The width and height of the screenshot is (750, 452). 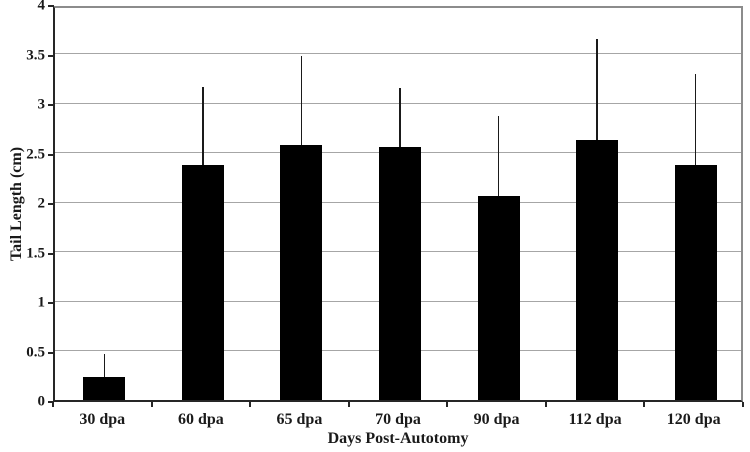 I want to click on x-tick-label: 60 dpa, so click(x=200, y=419).